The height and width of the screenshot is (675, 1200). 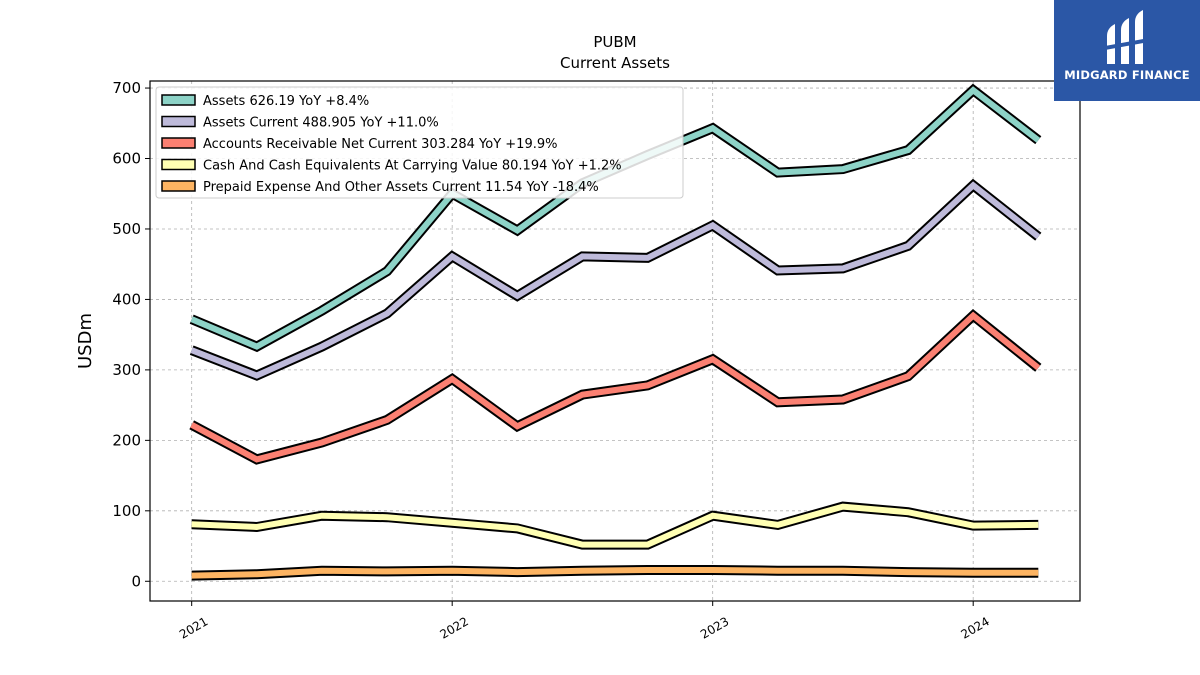 I want to click on y-tick-label: 400, so click(x=126, y=299).